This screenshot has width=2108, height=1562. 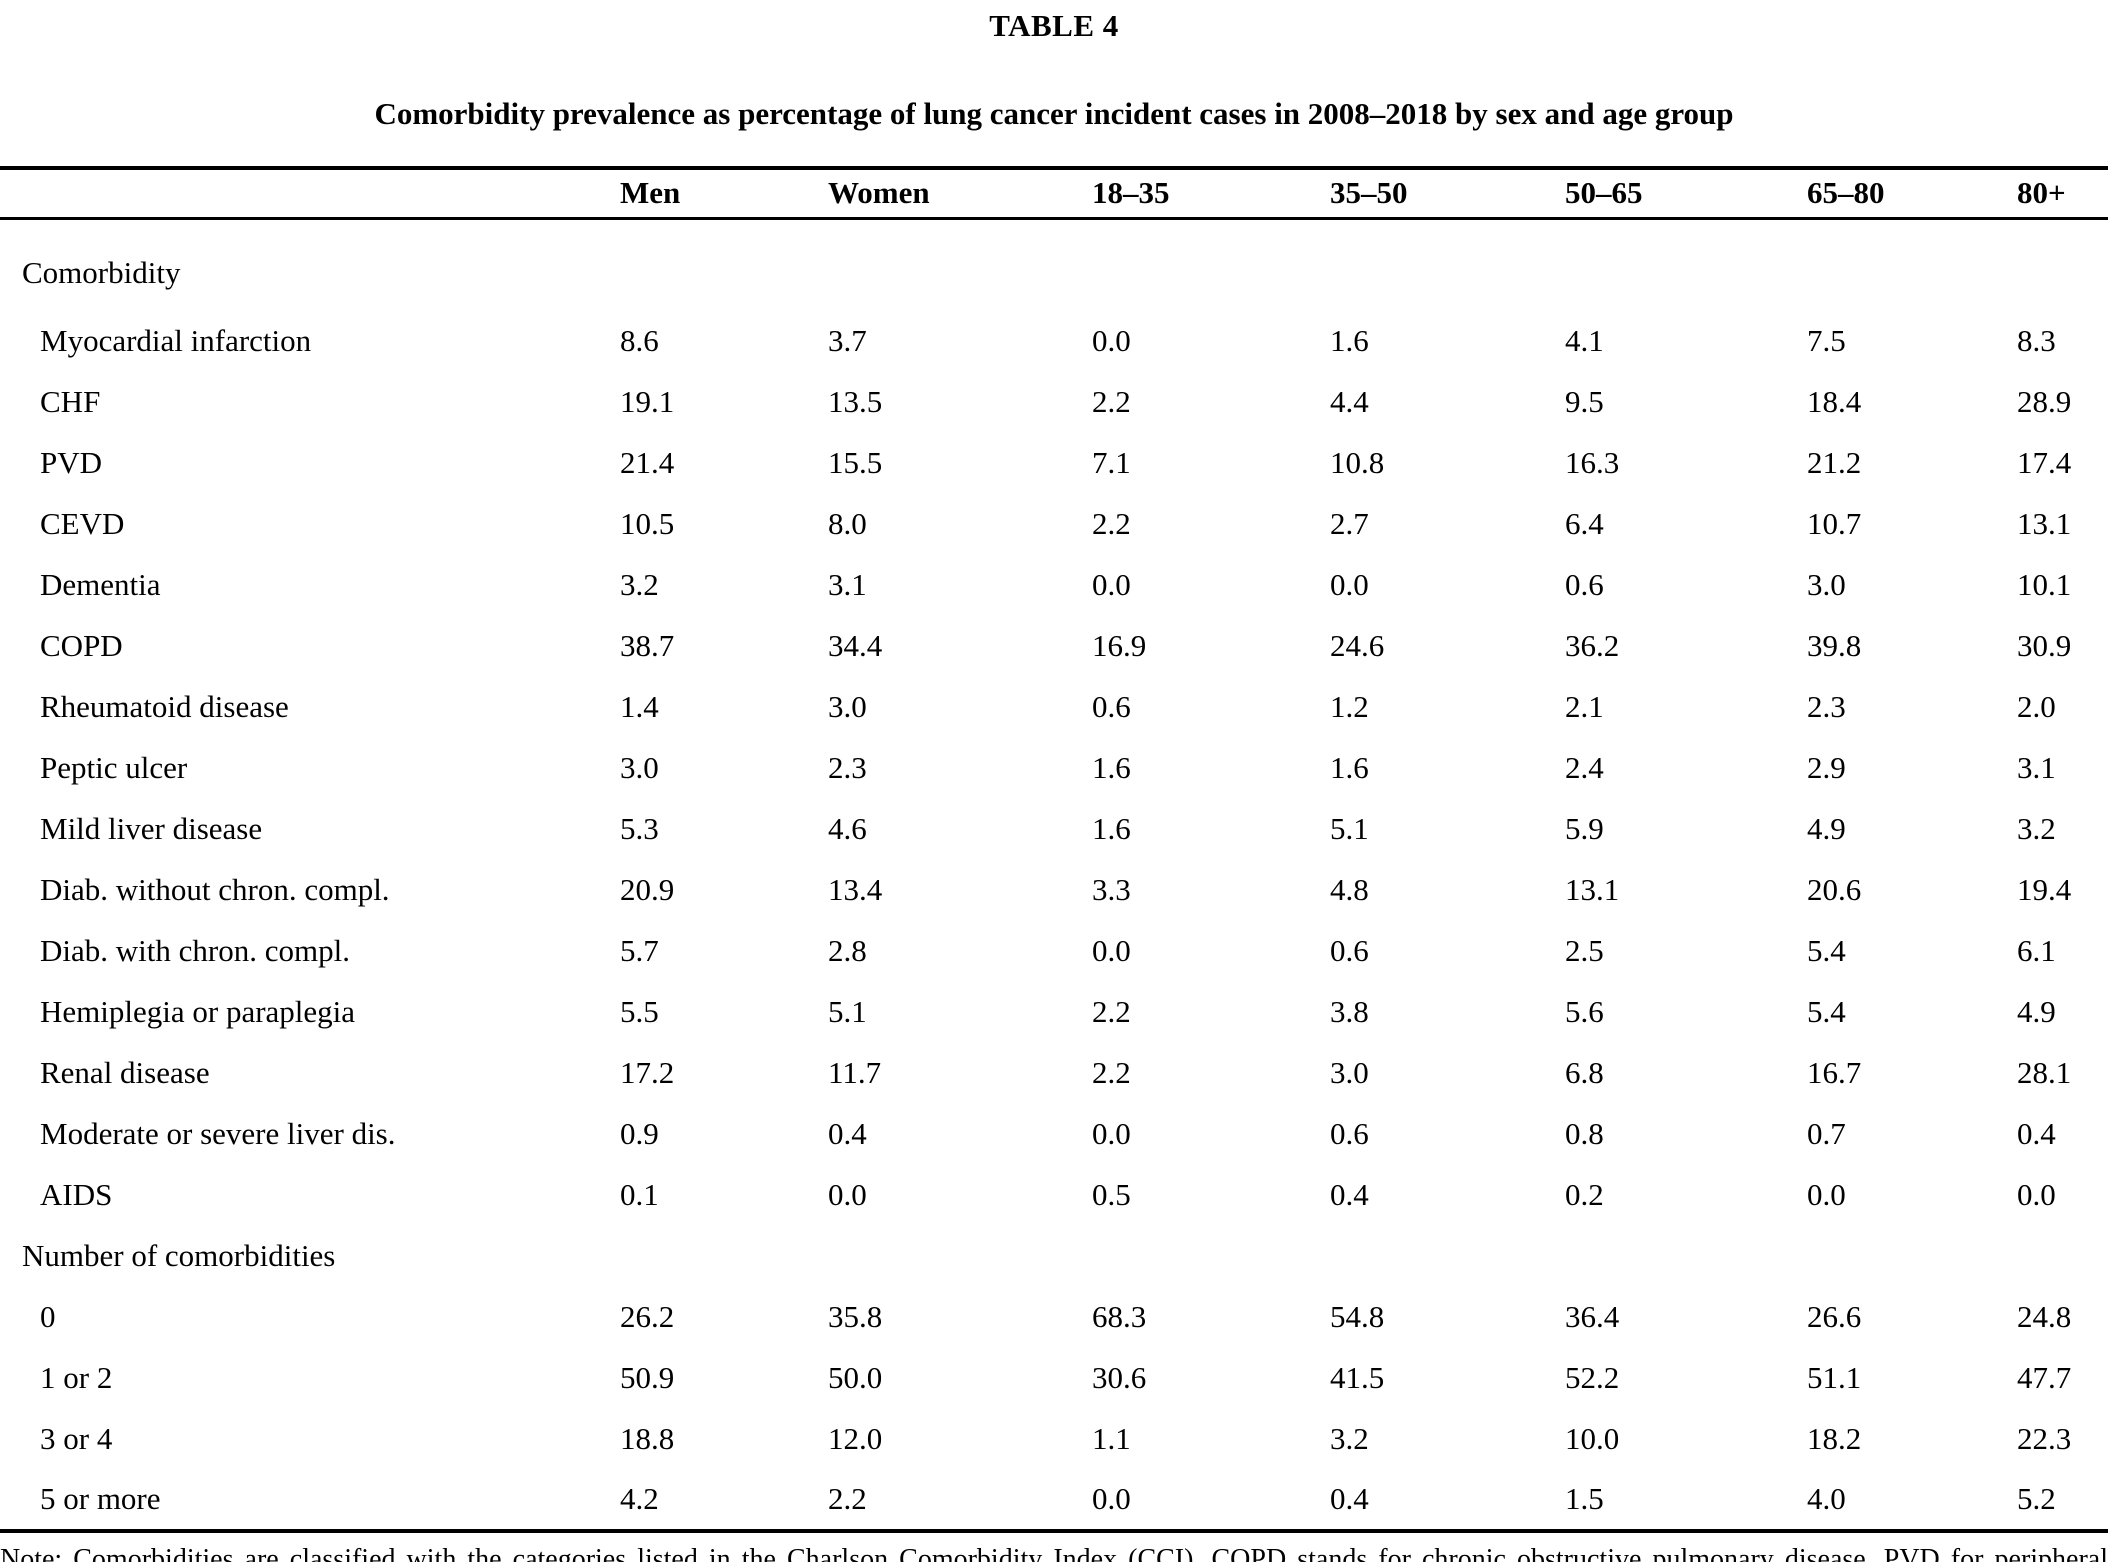 I want to click on row-label: Renal disease, so click(x=125, y=1072).